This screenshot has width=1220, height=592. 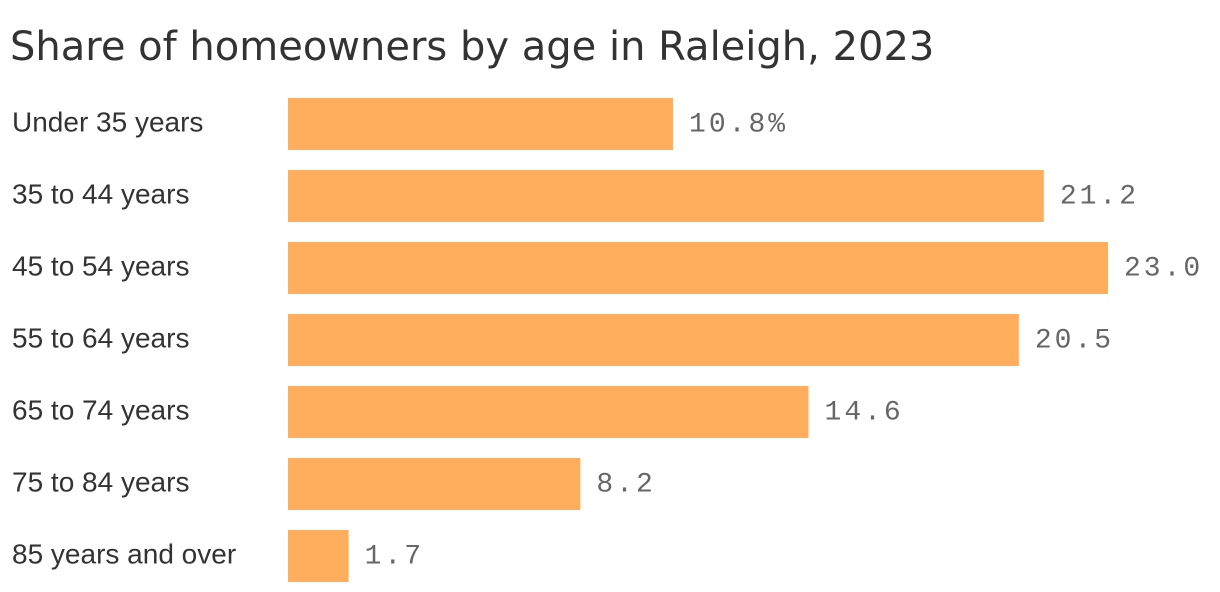 What do you see at coordinates (1163, 268) in the screenshot?
I see `value-label: 23.0` at bounding box center [1163, 268].